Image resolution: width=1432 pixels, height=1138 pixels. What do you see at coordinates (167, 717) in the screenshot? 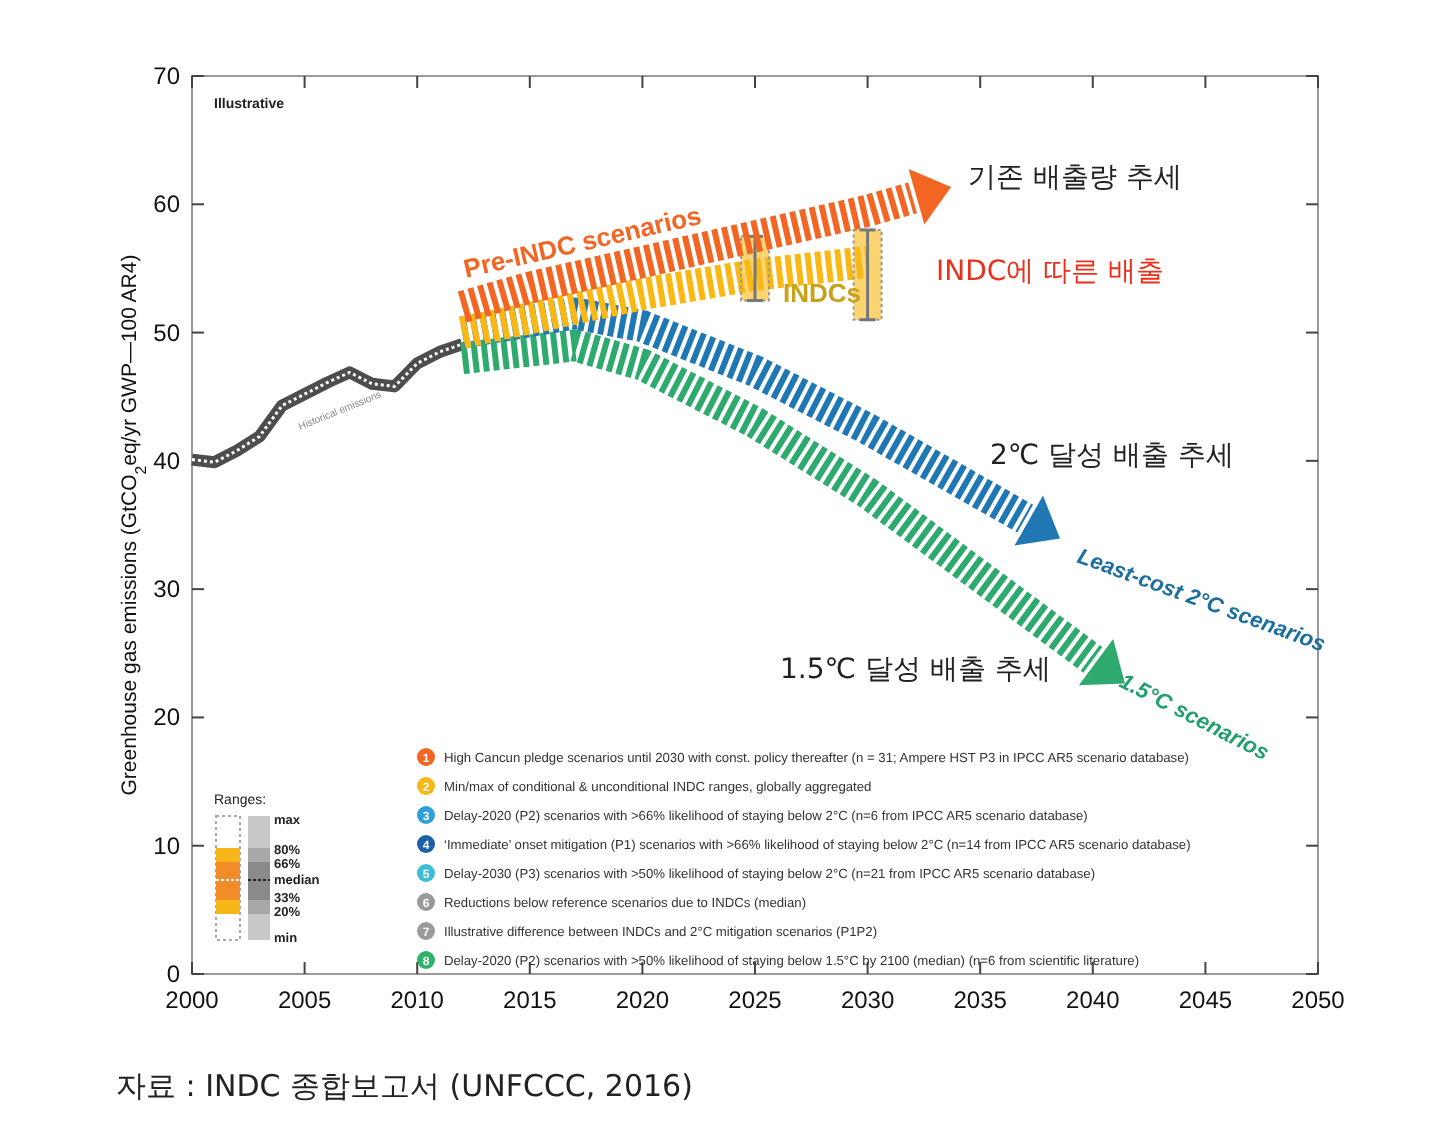
I see `y-tick-label: 20` at bounding box center [167, 717].